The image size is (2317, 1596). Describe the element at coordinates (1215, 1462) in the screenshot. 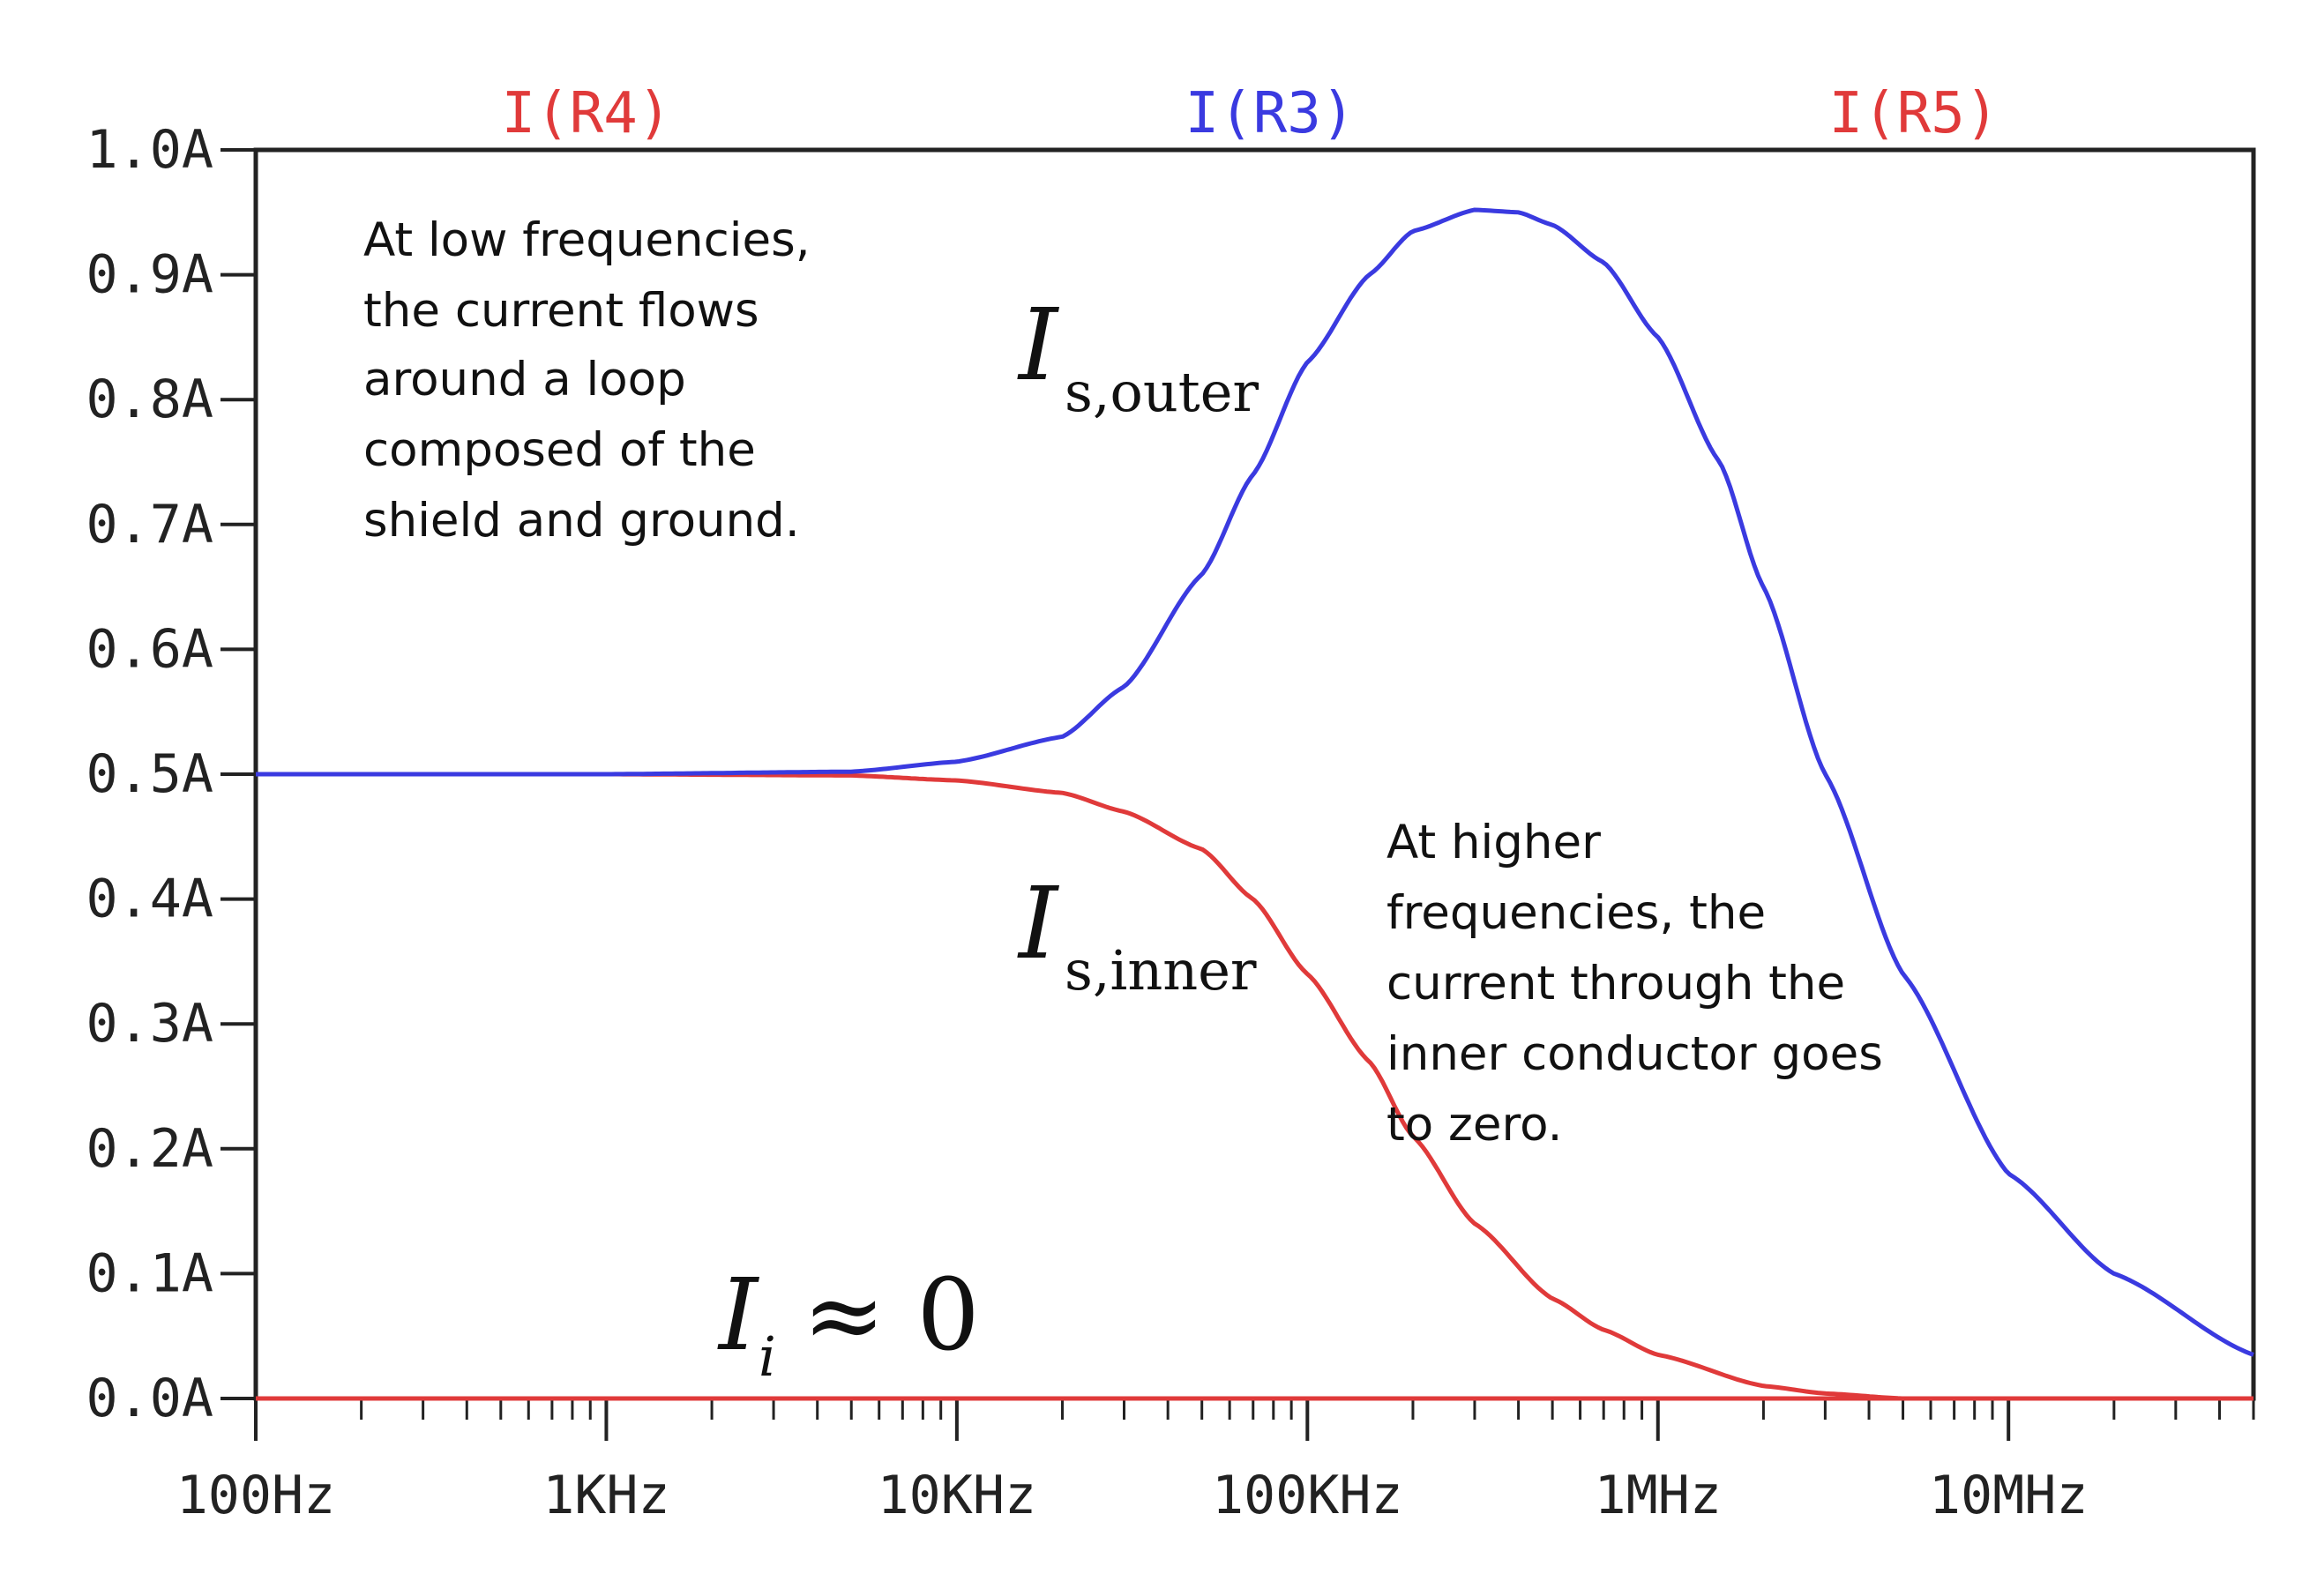

I see `x-axis: 100Hz 1KHz 10KHz 100KHz 1MHz 10MHz` at that location.